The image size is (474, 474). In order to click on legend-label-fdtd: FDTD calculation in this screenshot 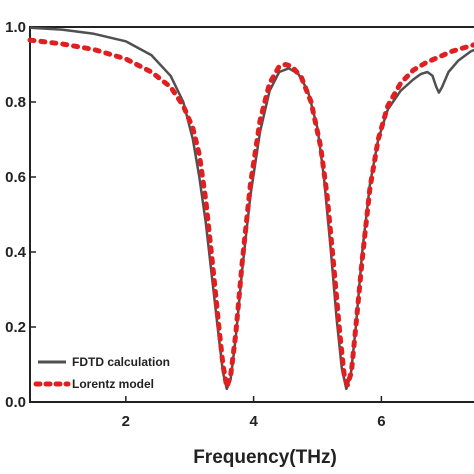, I will do `click(121, 362)`.